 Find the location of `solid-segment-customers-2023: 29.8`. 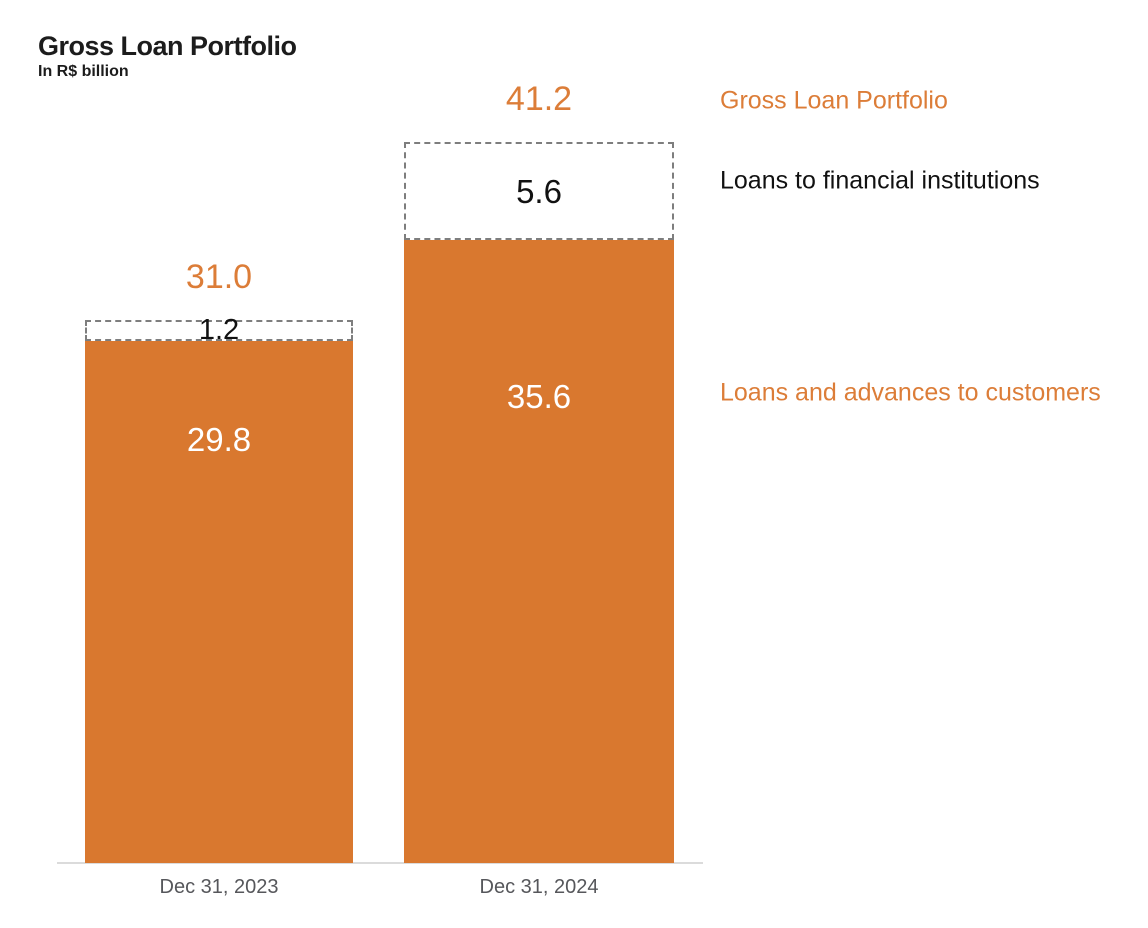

solid-segment-customers-2023: 29.8 is located at coordinates (219, 602).